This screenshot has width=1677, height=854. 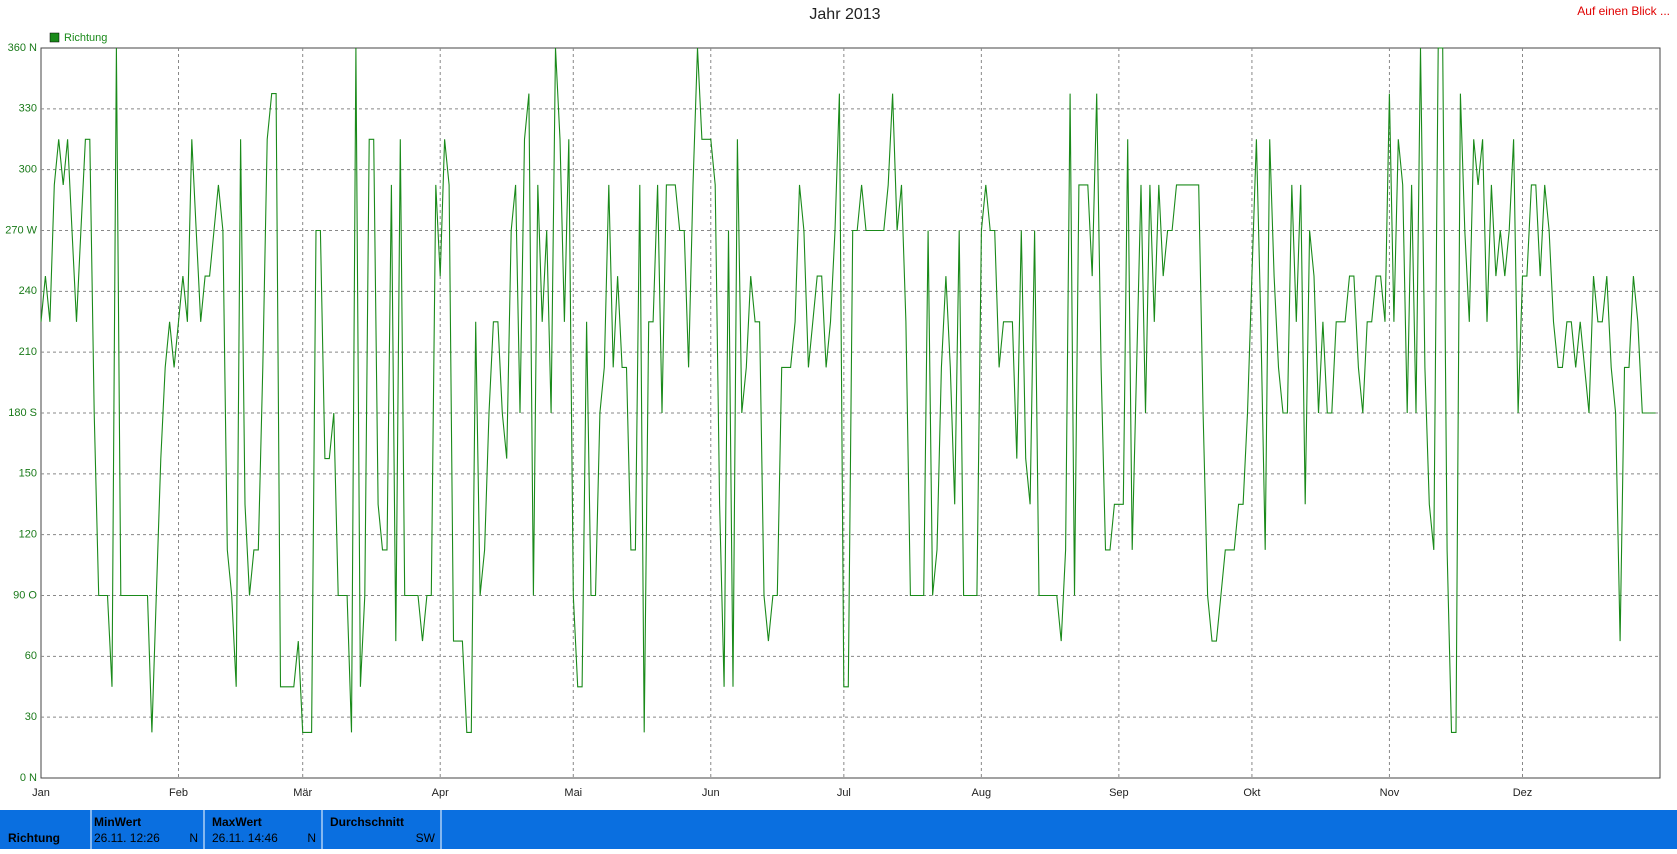 I want to click on x-tick-label: Sep, so click(x=1119, y=793).